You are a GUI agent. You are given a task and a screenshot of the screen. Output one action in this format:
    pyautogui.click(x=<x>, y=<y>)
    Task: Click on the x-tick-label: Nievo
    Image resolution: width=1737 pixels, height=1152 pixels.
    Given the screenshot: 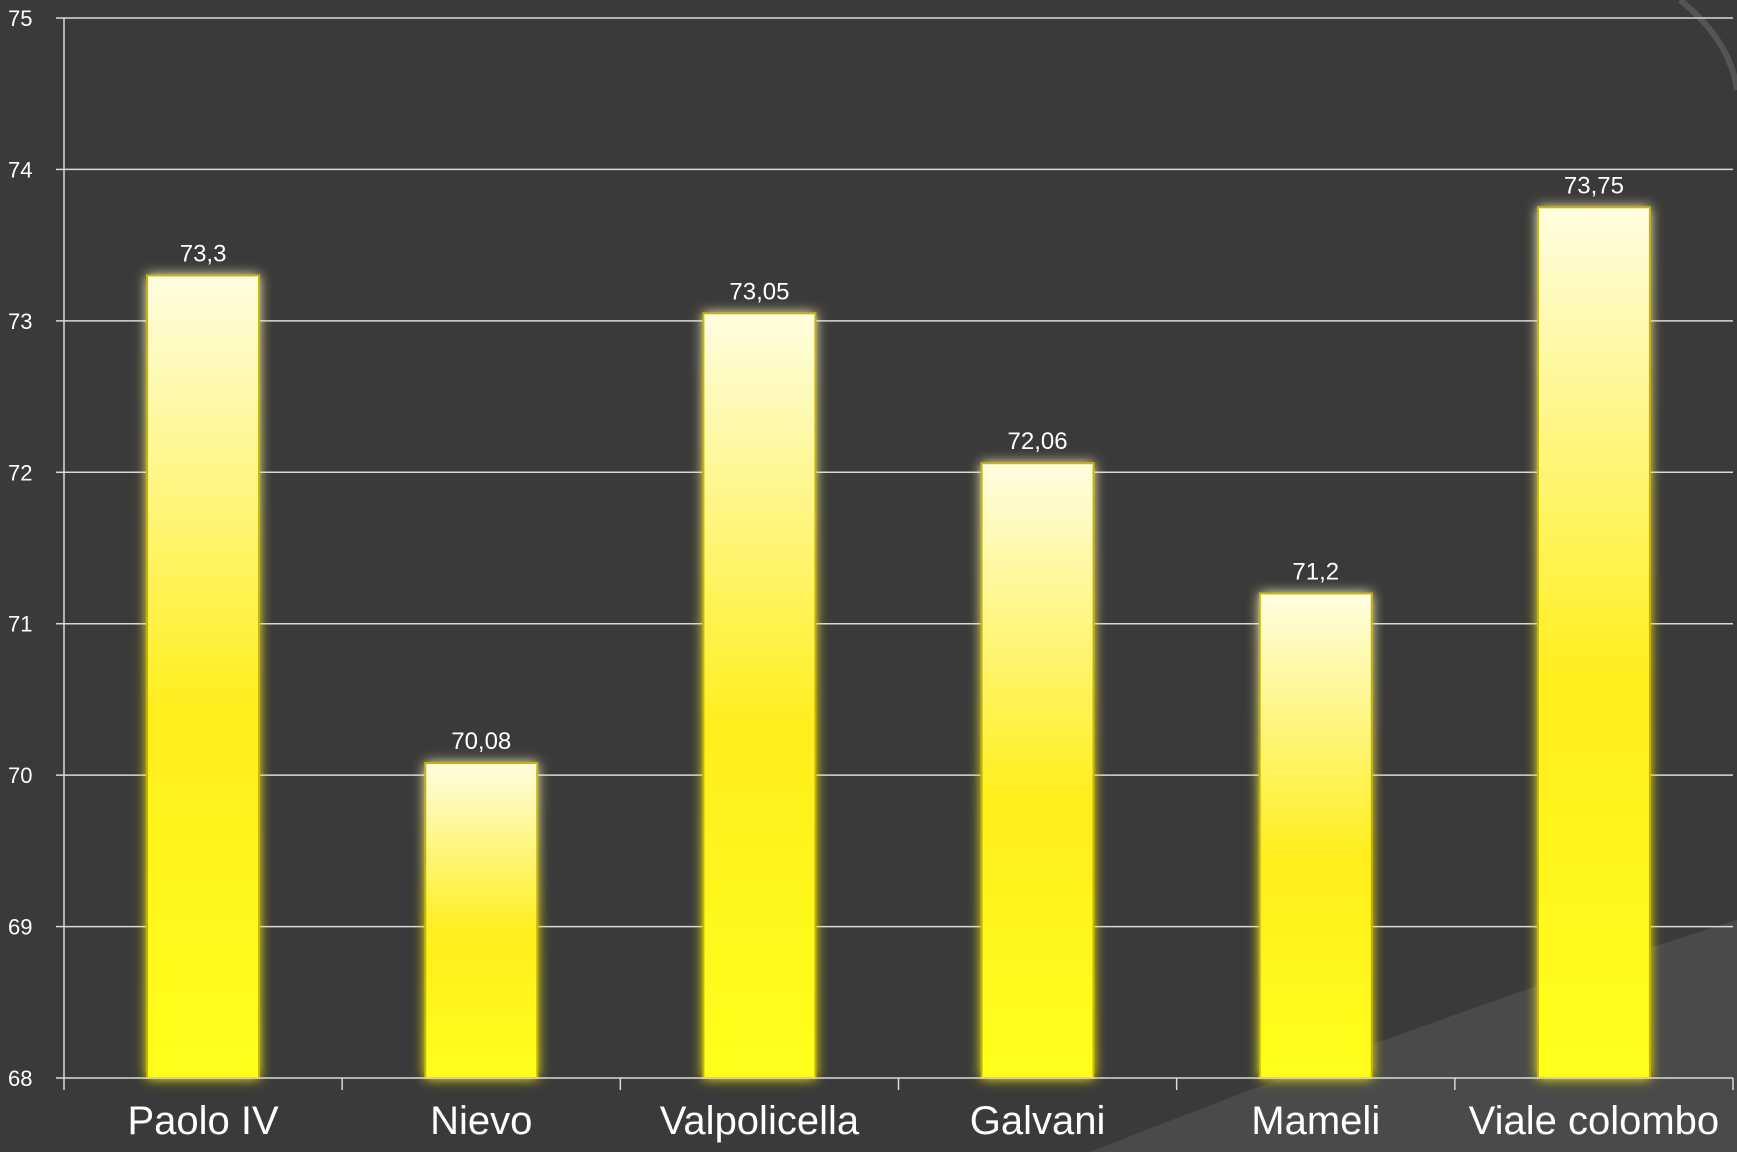 What is the action you would take?
    pyautogui.click(x=481, y=1121)
    